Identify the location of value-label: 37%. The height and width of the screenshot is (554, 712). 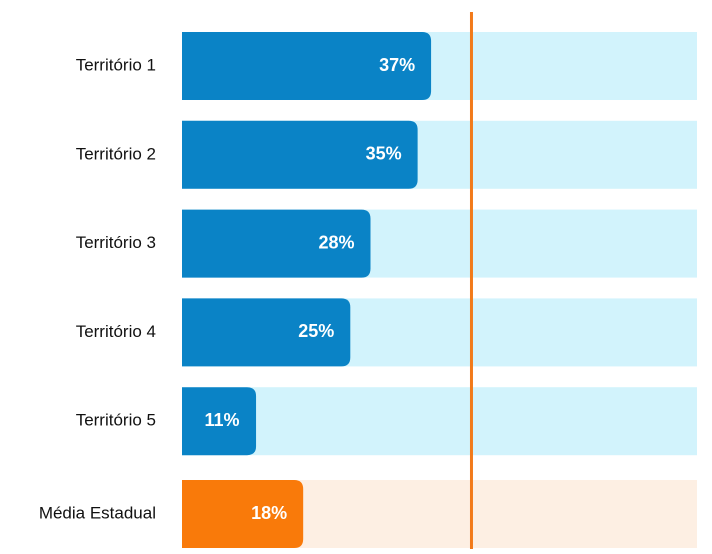
(397, 65).